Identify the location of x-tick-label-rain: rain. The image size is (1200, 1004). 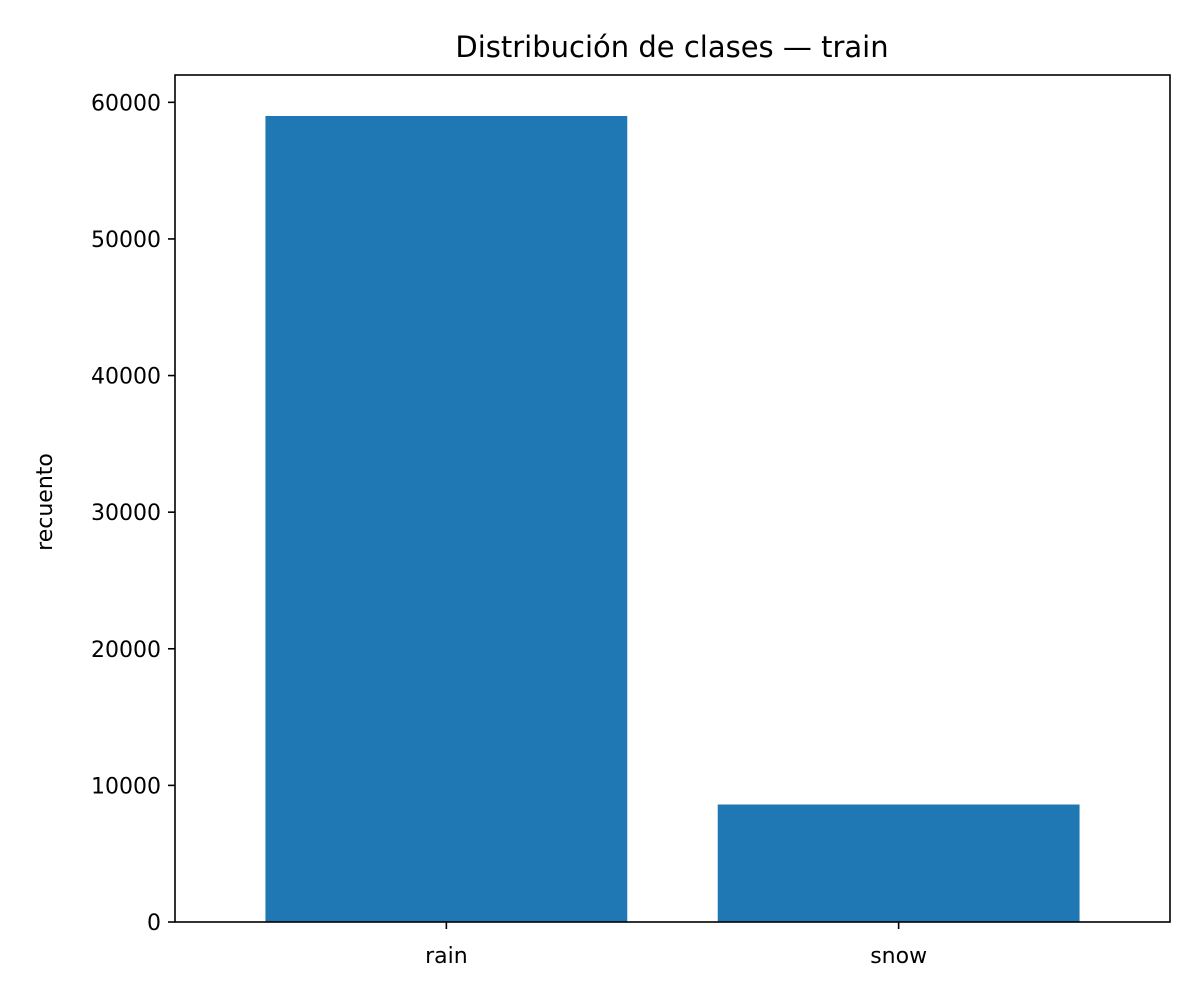
(446, 956).